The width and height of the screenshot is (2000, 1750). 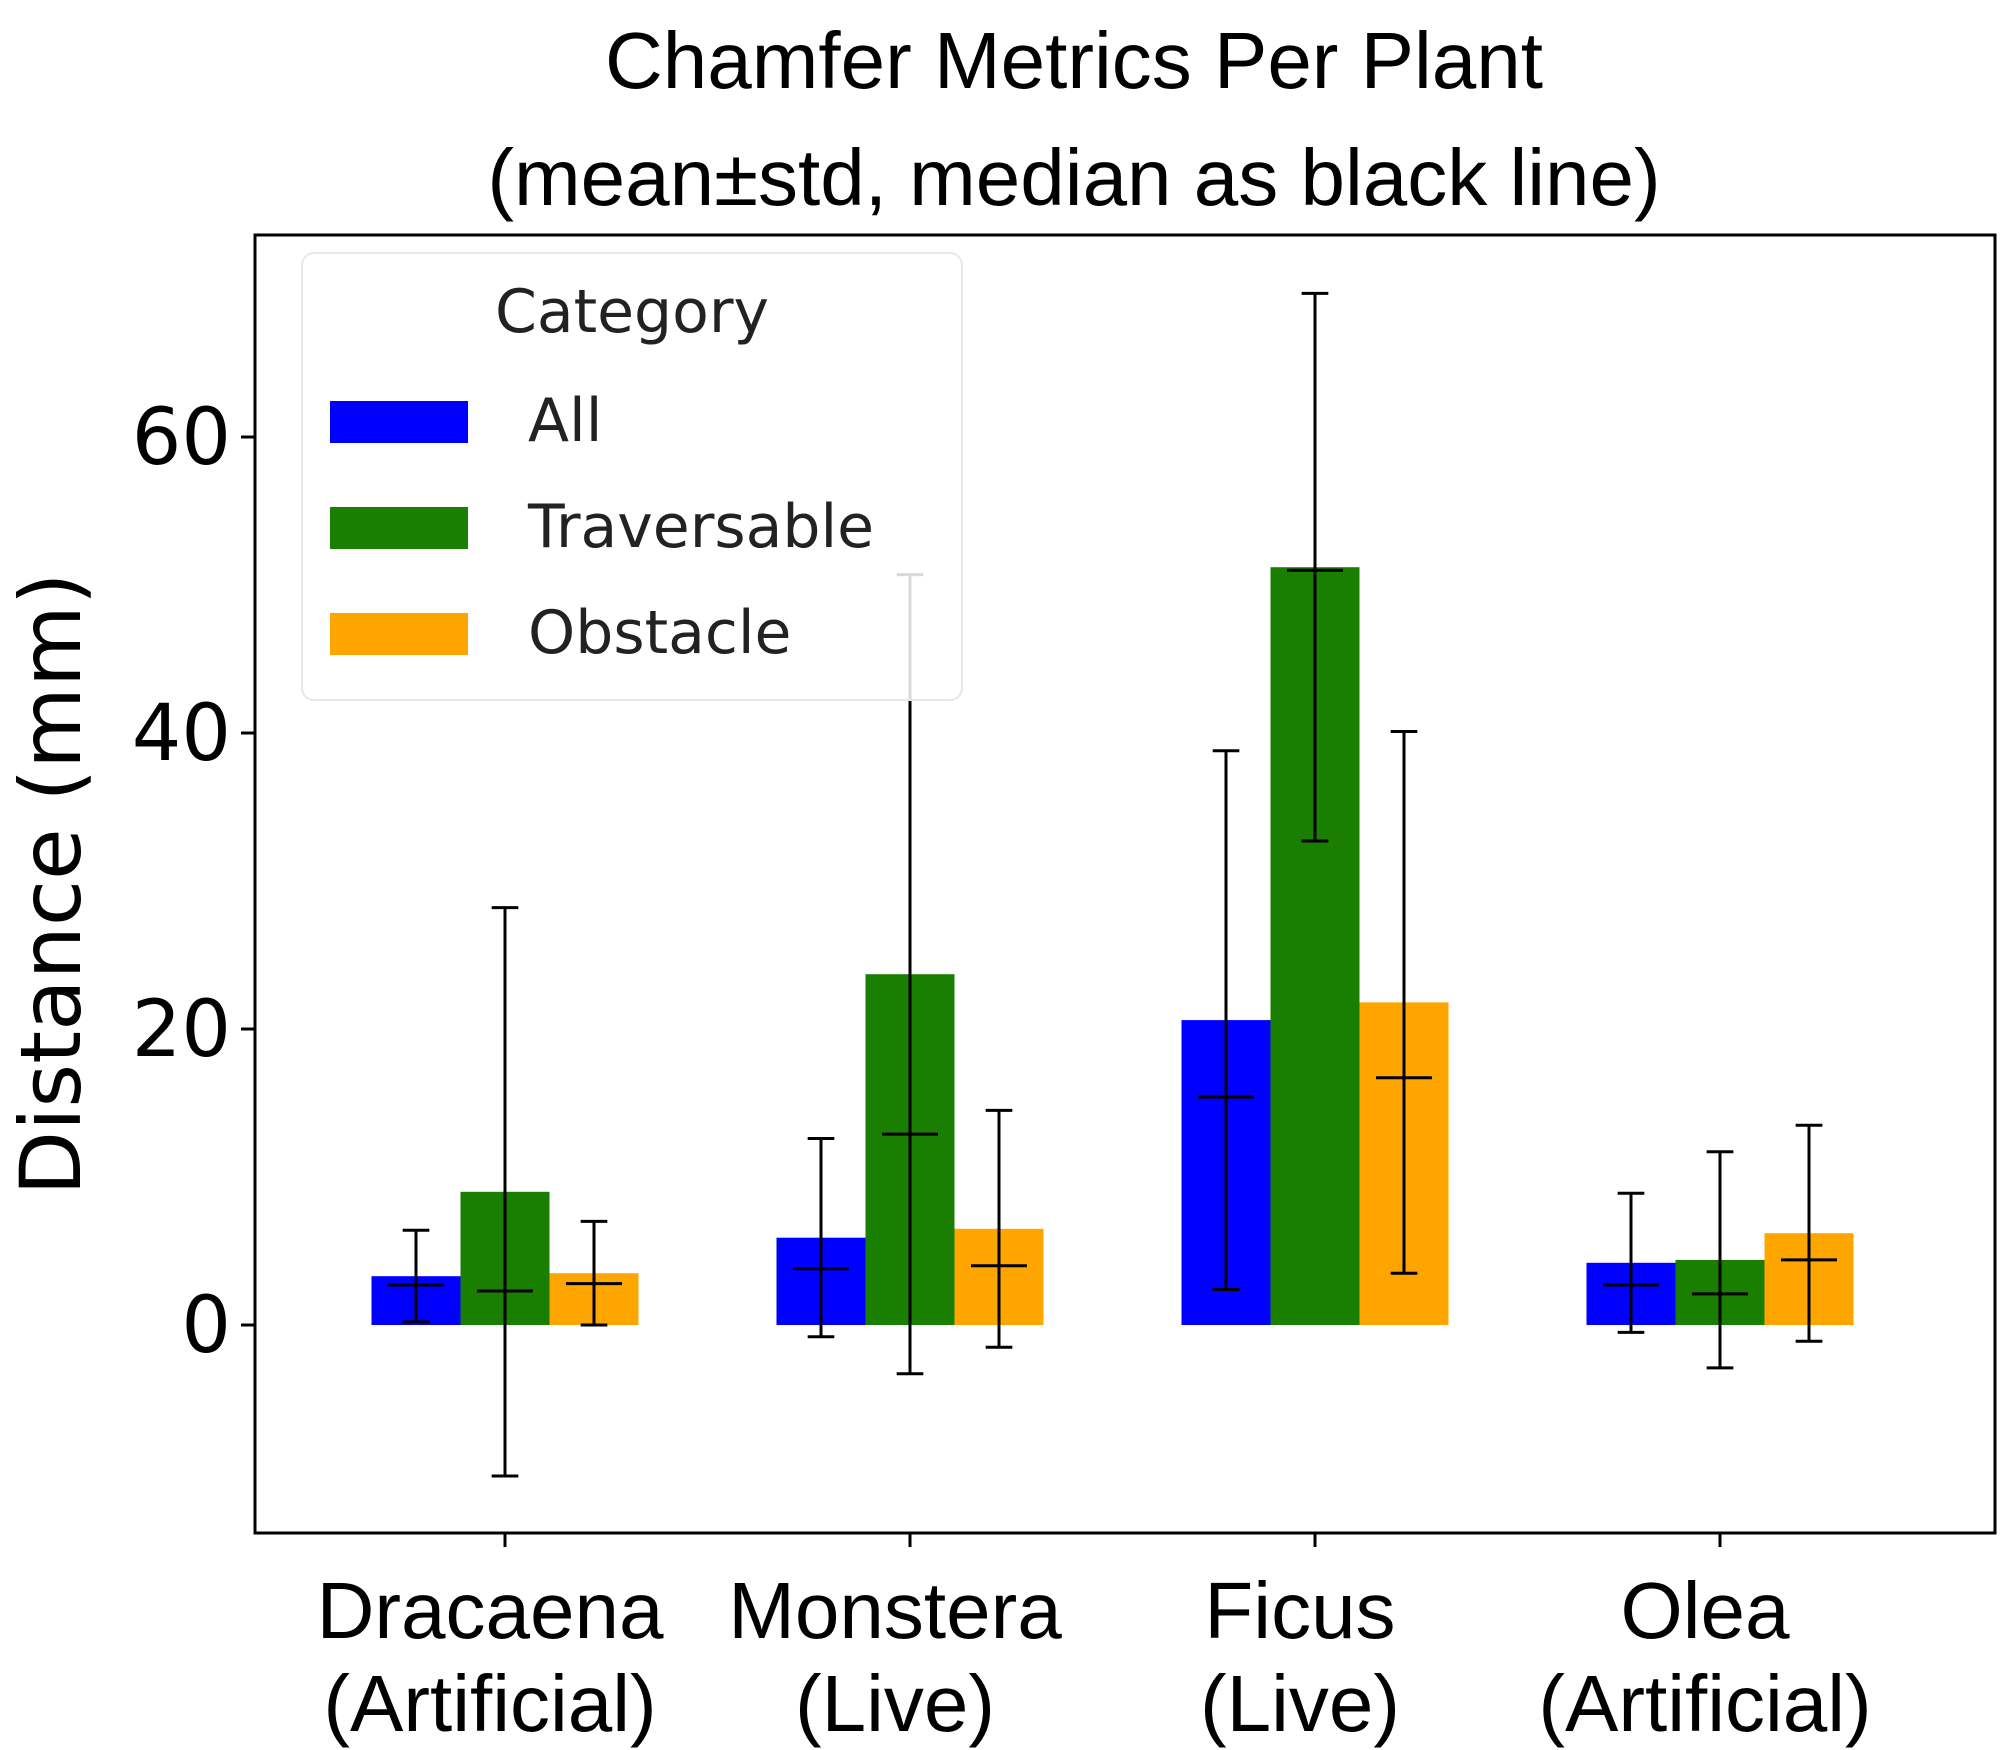 I want to click on y-tick-label-40: 40, so click(x=181, y=734).